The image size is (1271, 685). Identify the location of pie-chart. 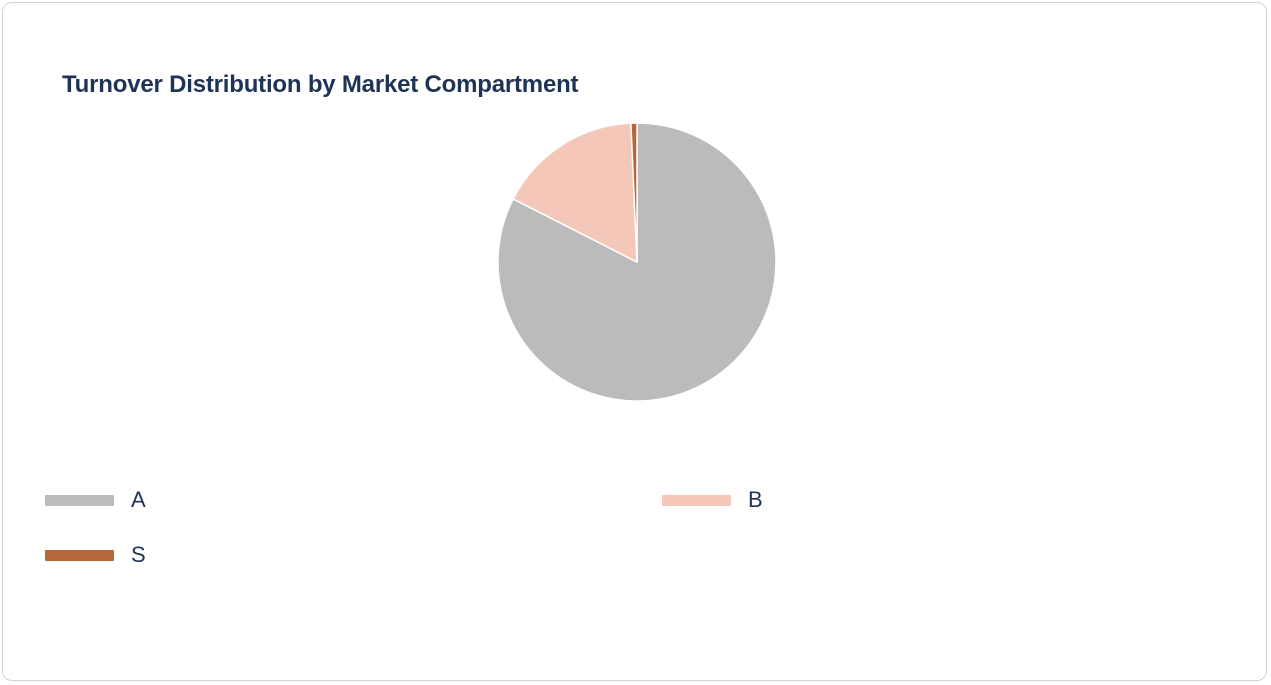
(637, 262).